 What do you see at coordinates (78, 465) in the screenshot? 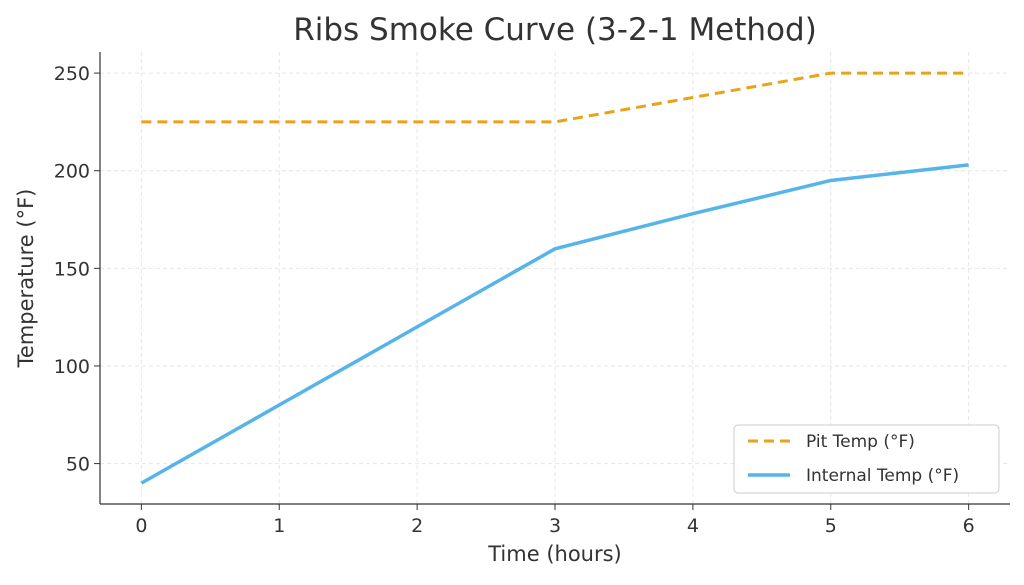
I see `y-tick-label: 50` at bounding box center [78, 465].